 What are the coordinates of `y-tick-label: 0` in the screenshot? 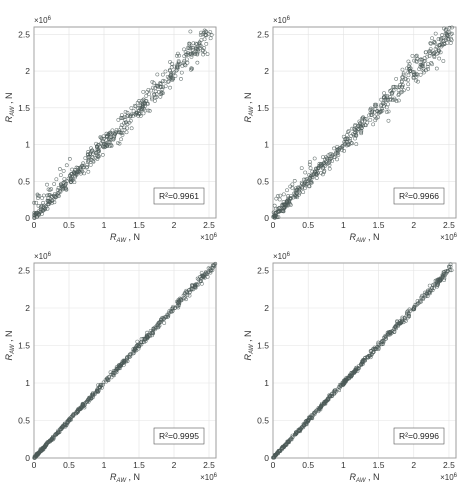 It's located at (27, 458).